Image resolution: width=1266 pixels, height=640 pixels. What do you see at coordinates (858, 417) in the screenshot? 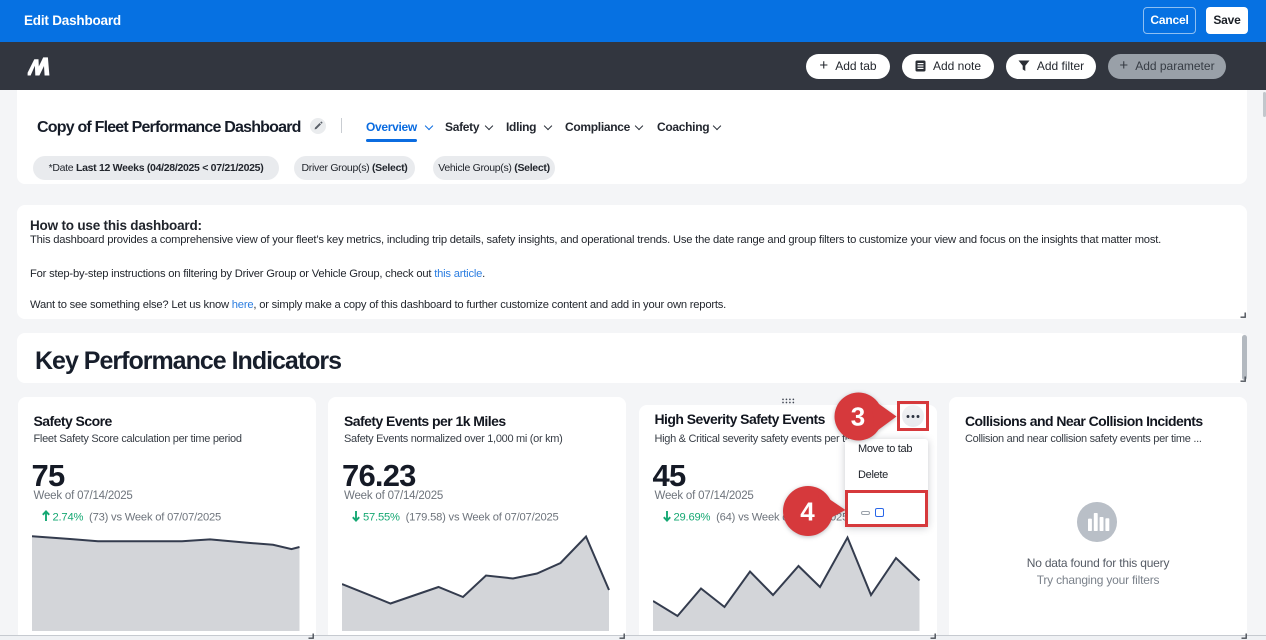
I see `svg-text: 3` at bounding box center [858, 417].